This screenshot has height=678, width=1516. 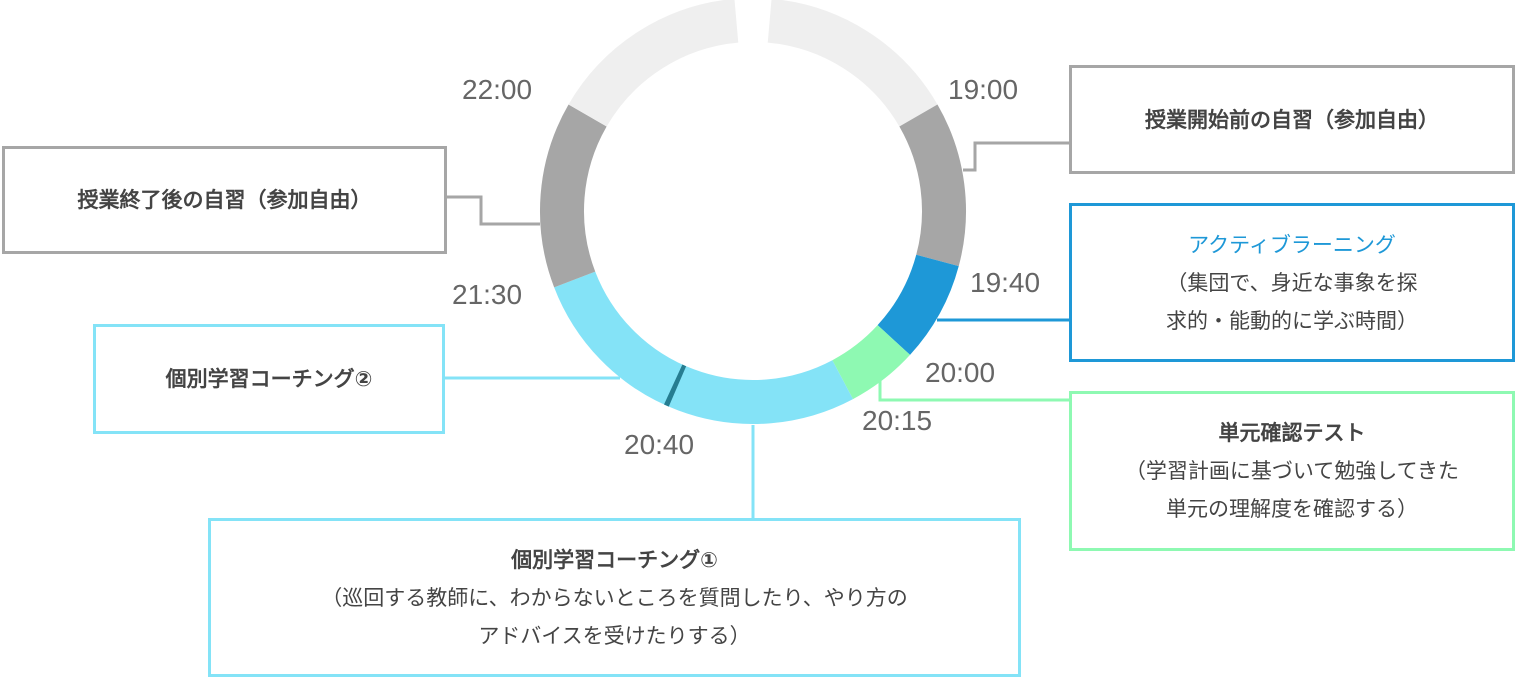 I want to click on active-learning-desc-1: （集団で、身近な事象を探, so click(x=1292, y=282).